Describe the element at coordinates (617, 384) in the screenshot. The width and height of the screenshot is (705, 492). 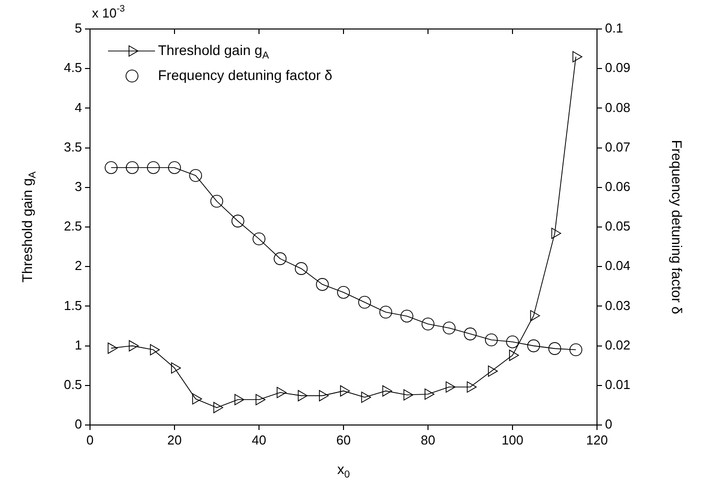
I see `y2-tick-label: 0.01` at that location.